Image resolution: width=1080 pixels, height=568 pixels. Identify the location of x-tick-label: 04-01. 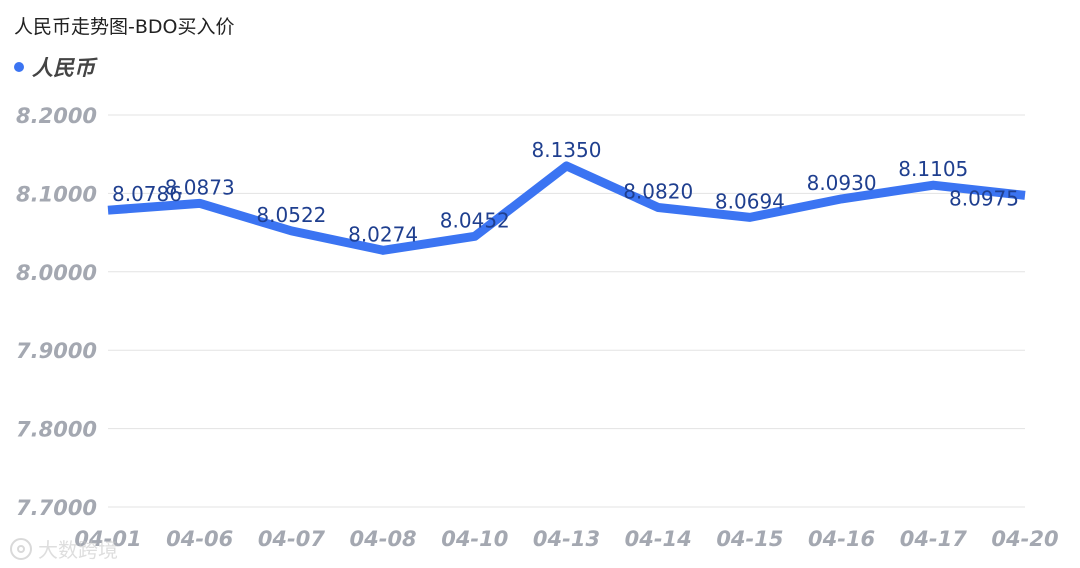
(107, 539).